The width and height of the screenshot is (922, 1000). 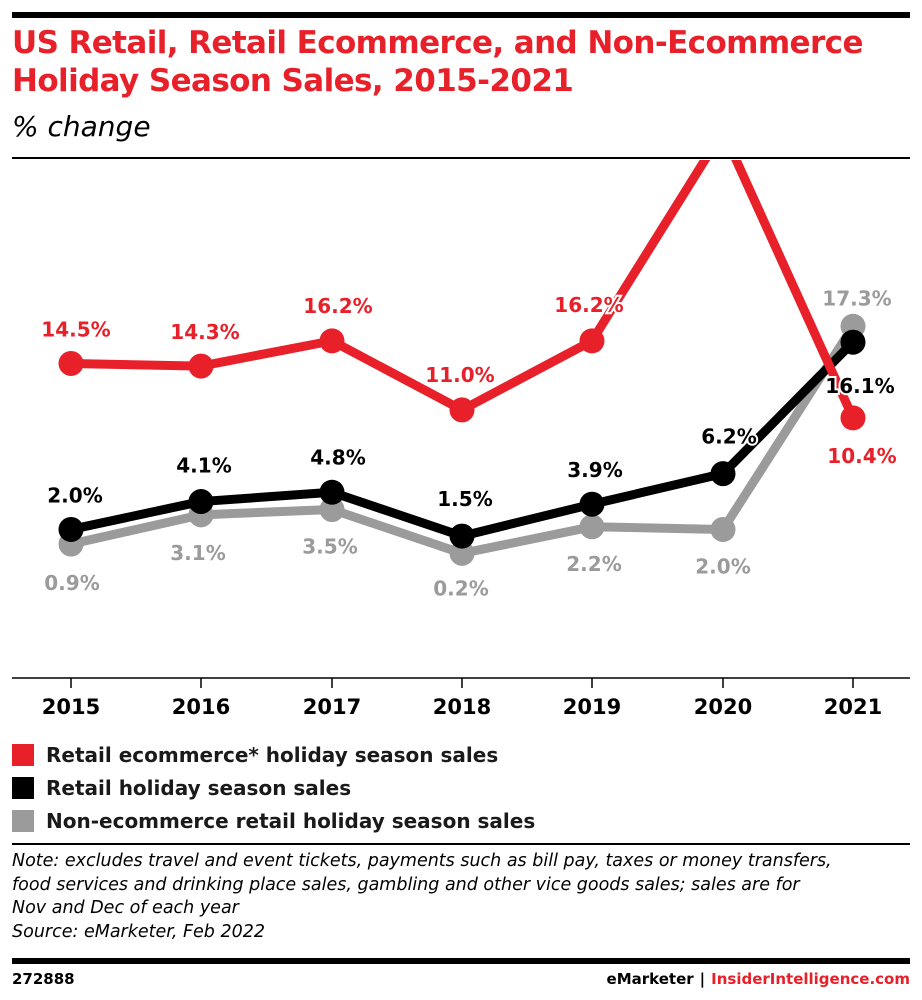 I want to click on series-2-label-2020: 2.0%, so click(x=722, y=566).